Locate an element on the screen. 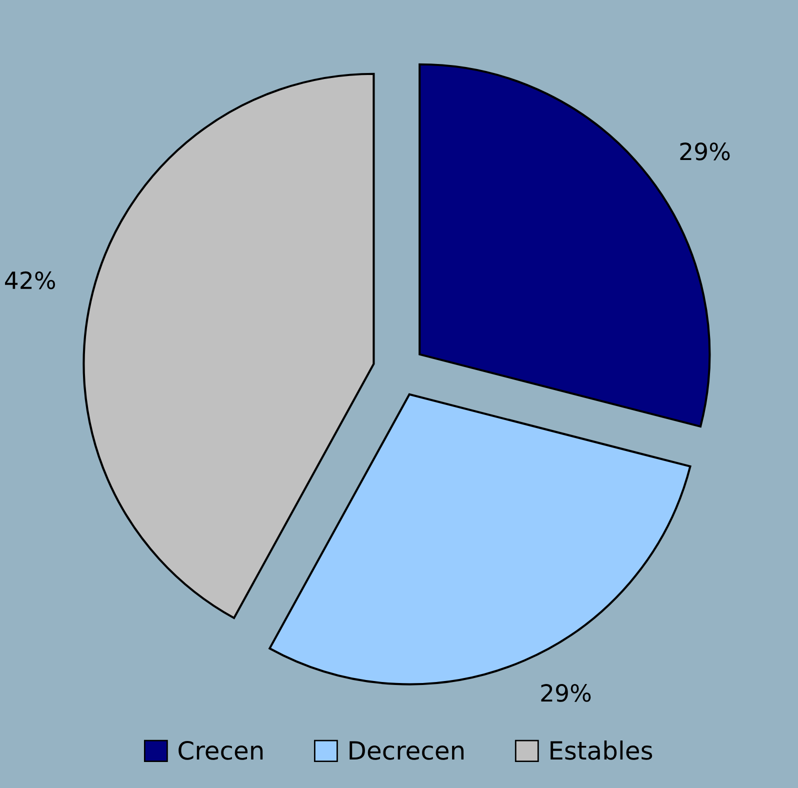  legend-label: Estables is located at coordinates (601, 750).